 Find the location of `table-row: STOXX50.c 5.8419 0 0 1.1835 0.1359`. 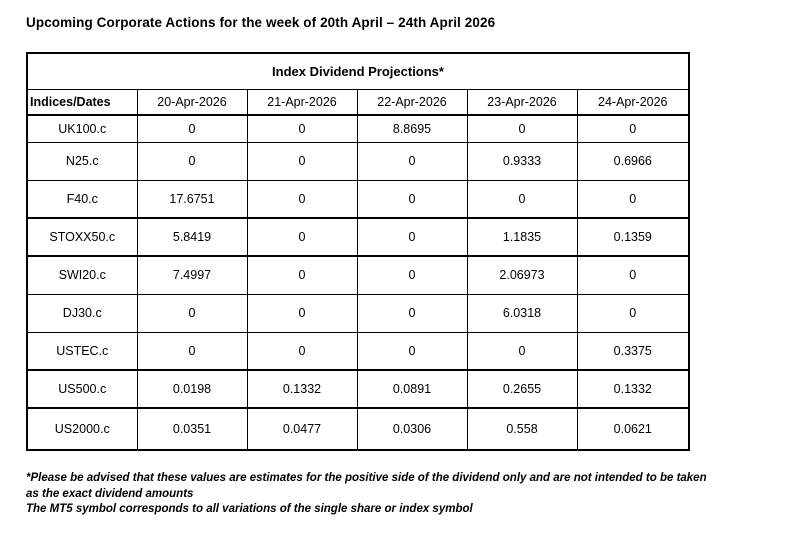

table-row: STOXX50.c 5.8419 0 0 1.1835 0.1359 is located at coordinates (358, 237).